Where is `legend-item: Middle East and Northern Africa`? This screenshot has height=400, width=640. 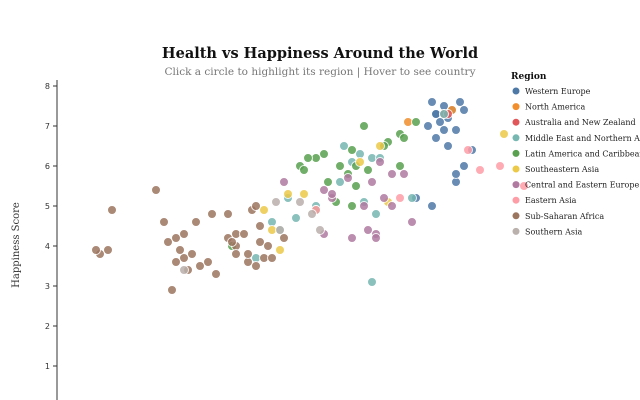
legend-item: Middle East and Northern Africa is located at coordinates (576, 138).